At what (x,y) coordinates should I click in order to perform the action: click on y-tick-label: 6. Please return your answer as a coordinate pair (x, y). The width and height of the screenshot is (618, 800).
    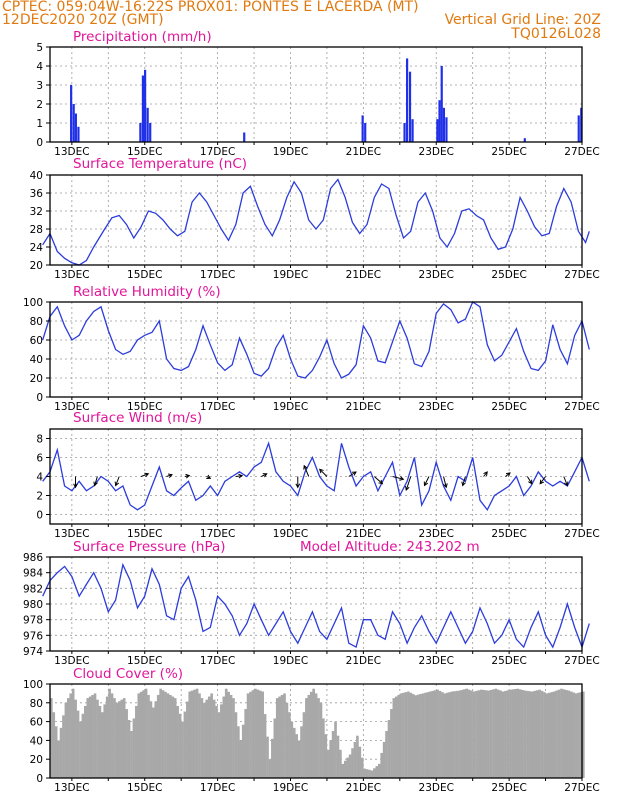
    Looking at the image, I should click on (39, 459).